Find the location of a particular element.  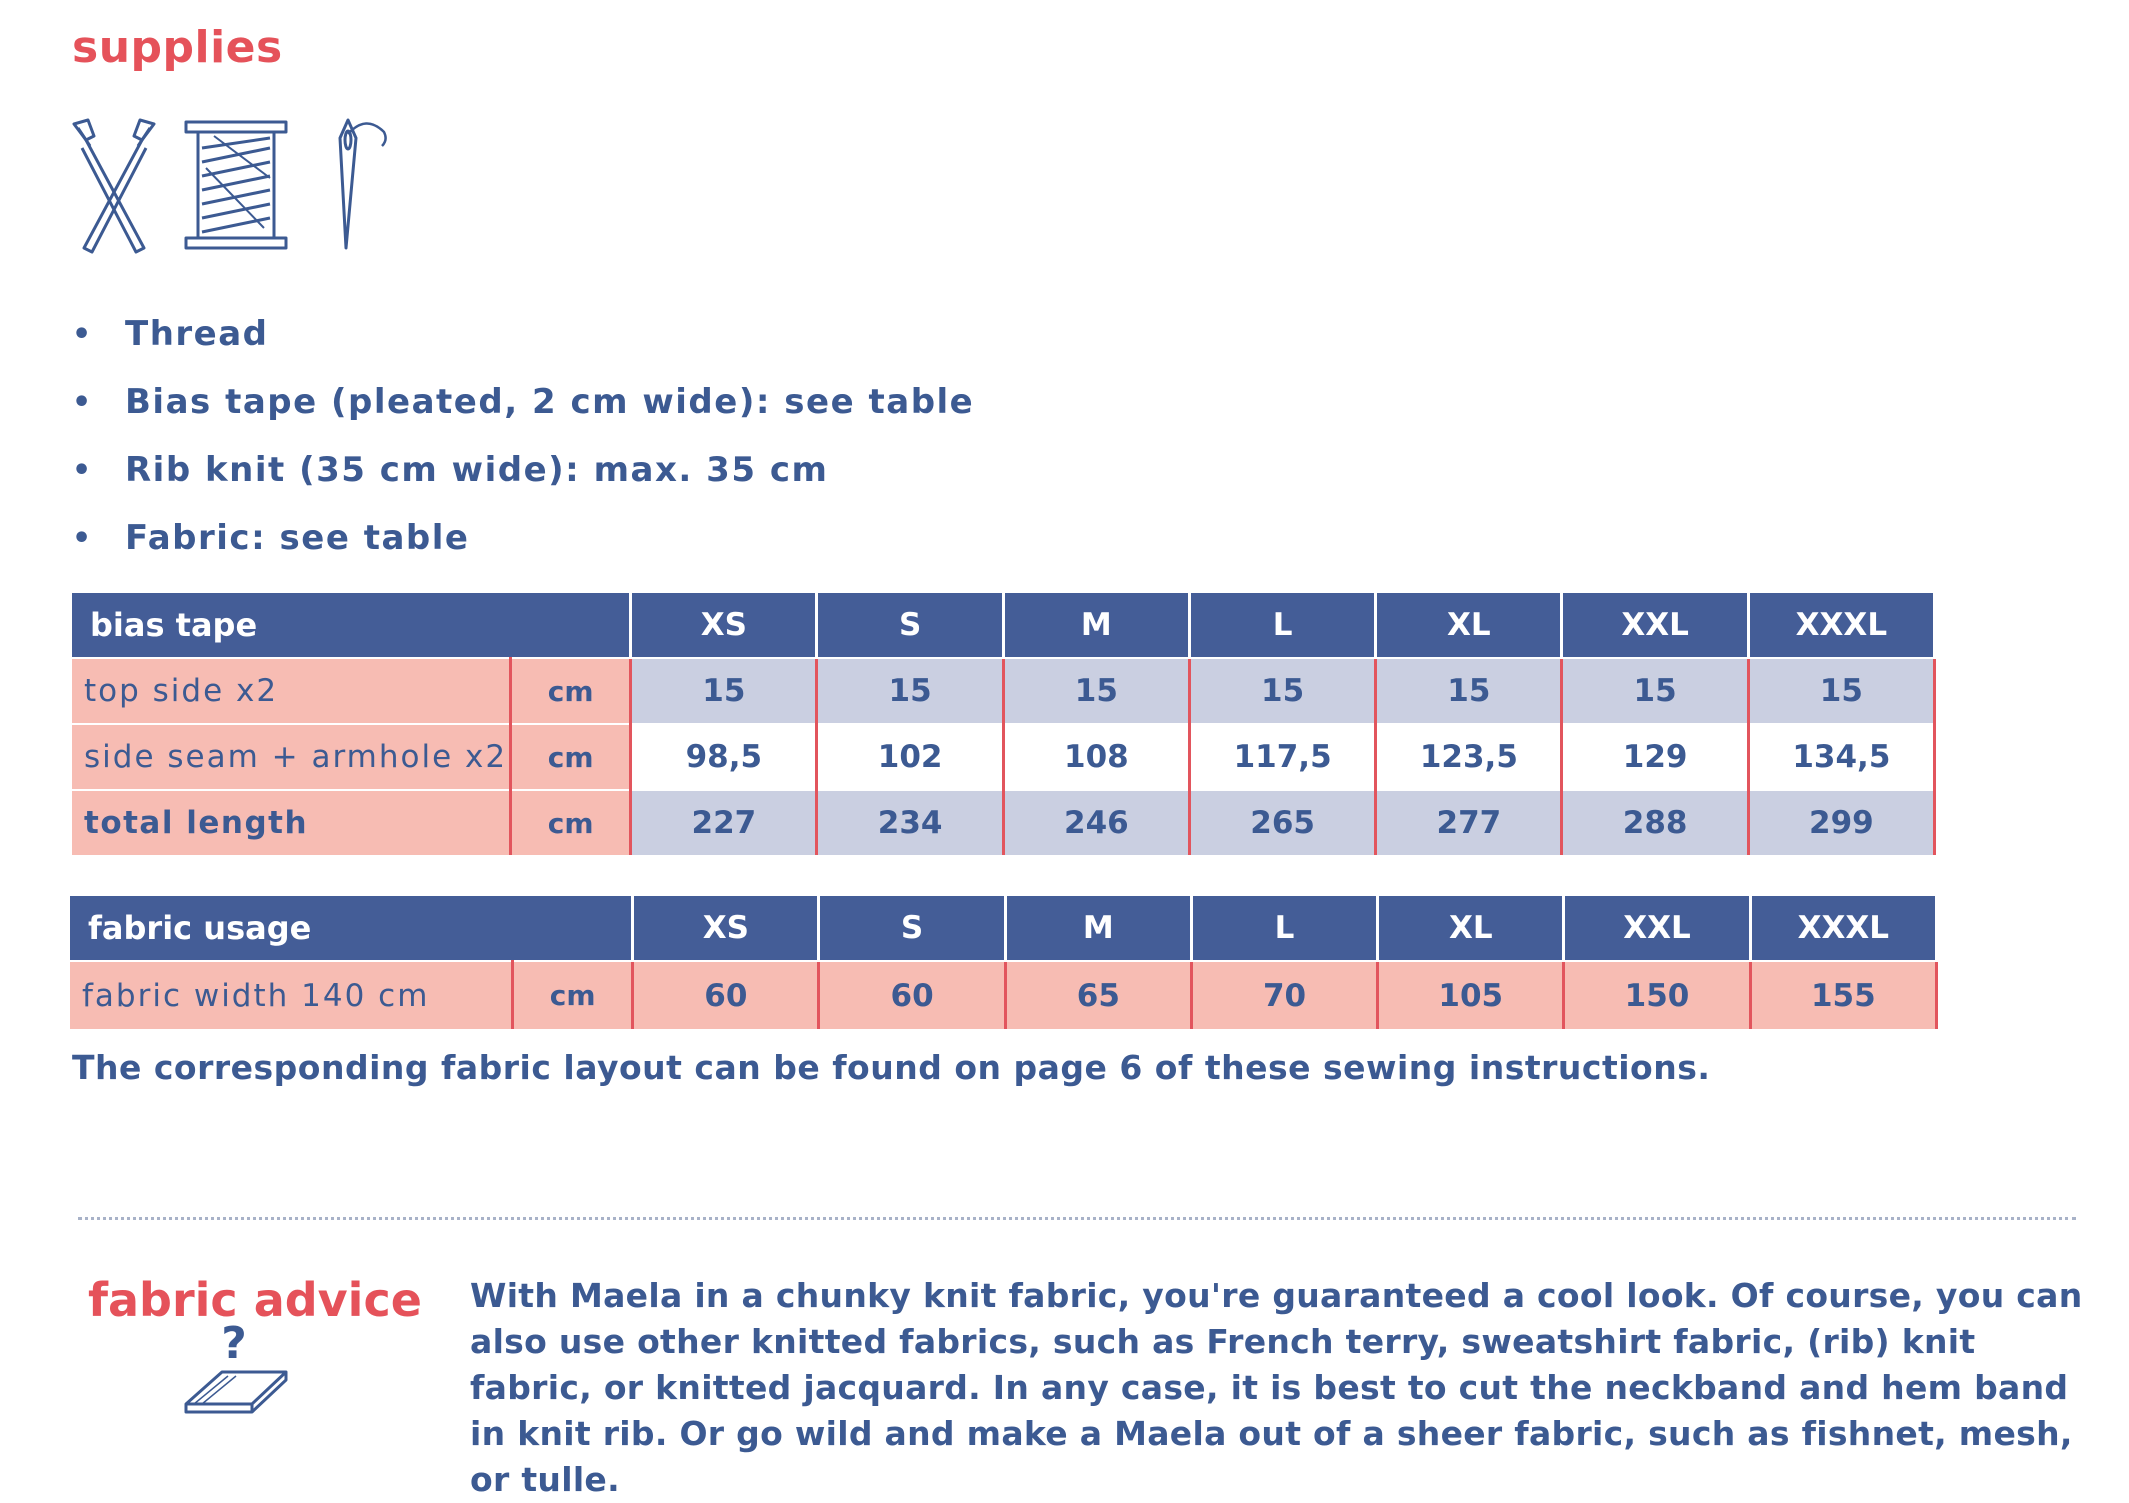

table-cell: 117,5 is located at coordinates (1283, 756).